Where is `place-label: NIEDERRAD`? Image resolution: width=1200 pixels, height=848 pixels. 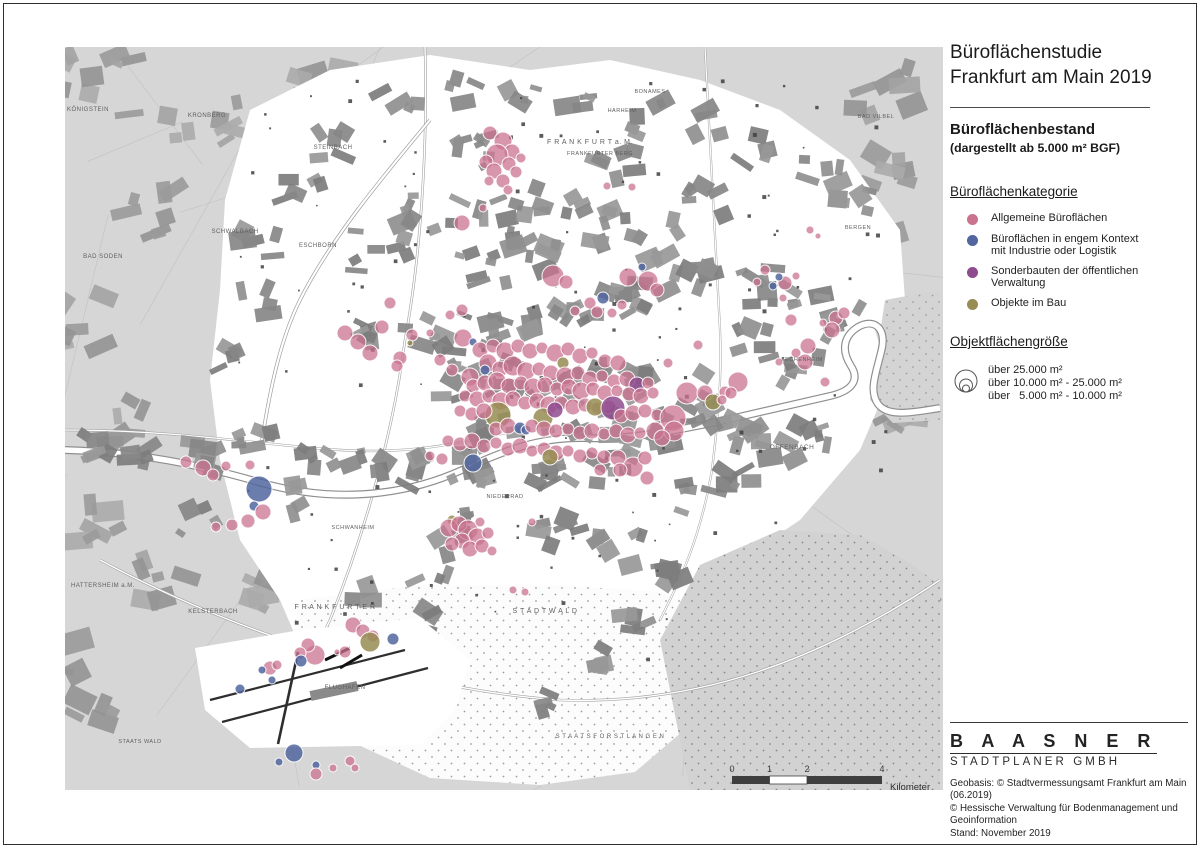 place-label: NIEDERRAD is located at coordinates (505, 497).